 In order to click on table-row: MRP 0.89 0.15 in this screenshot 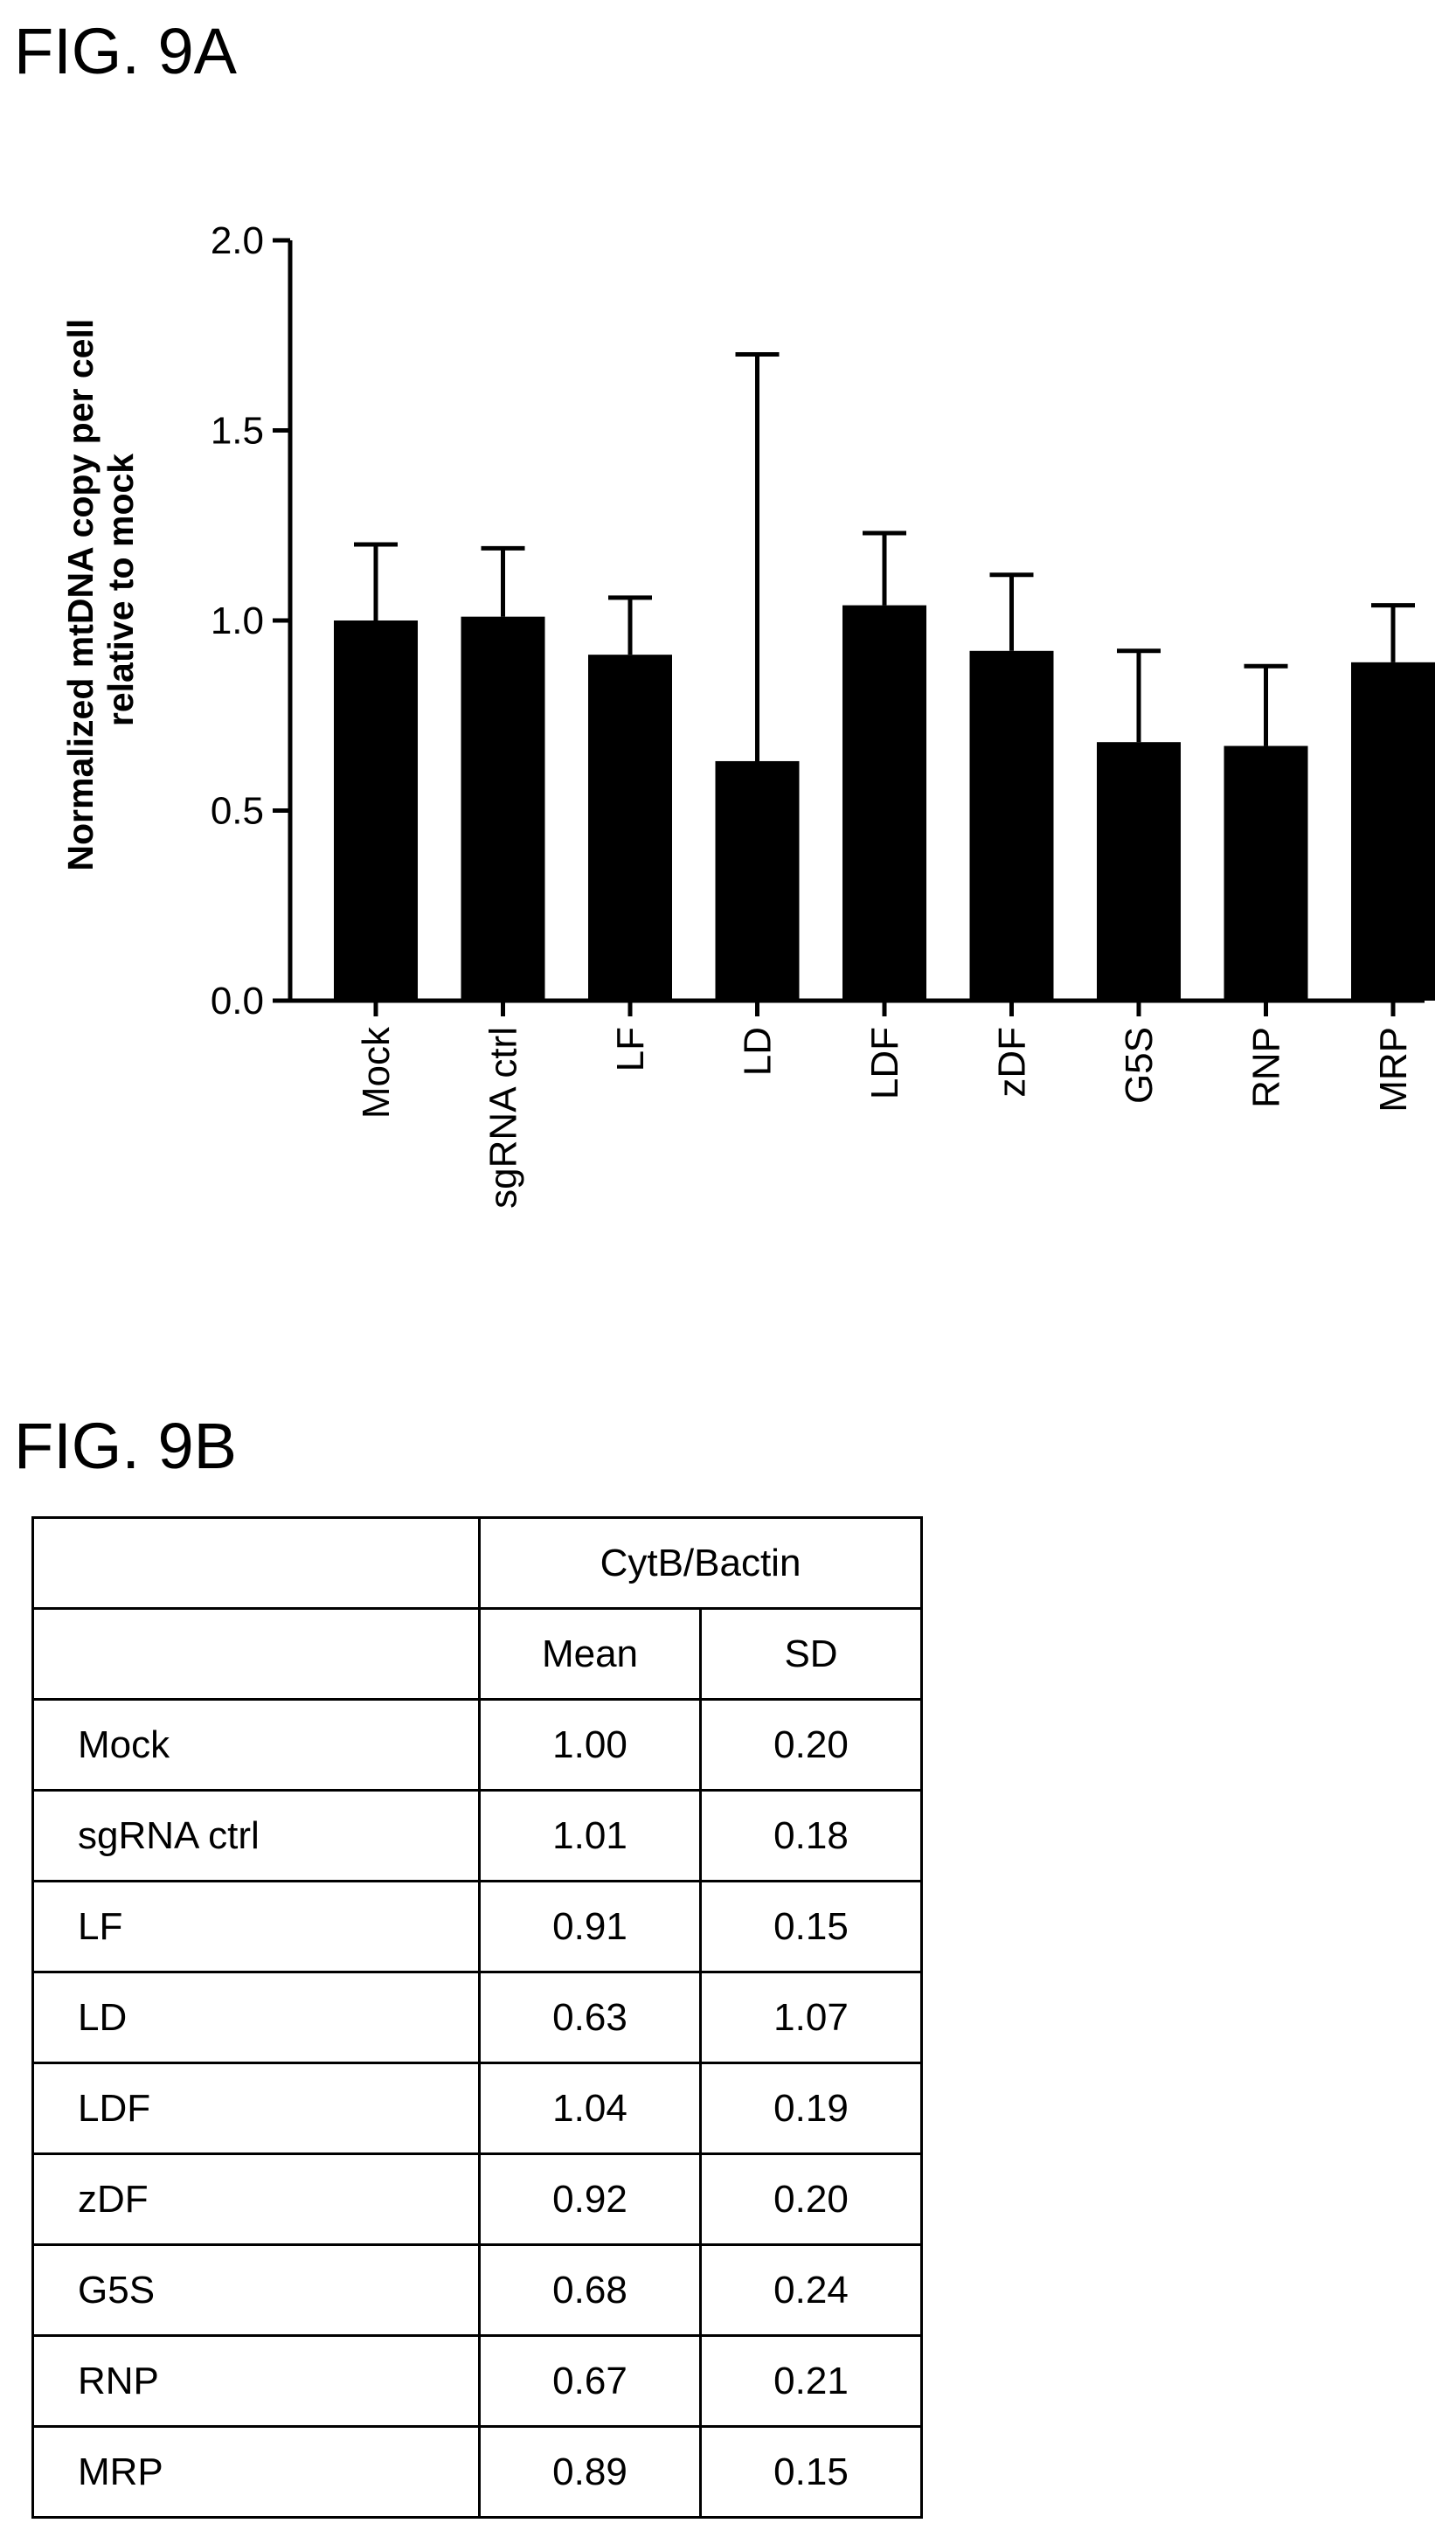, I will do `click(477, 2472)`.